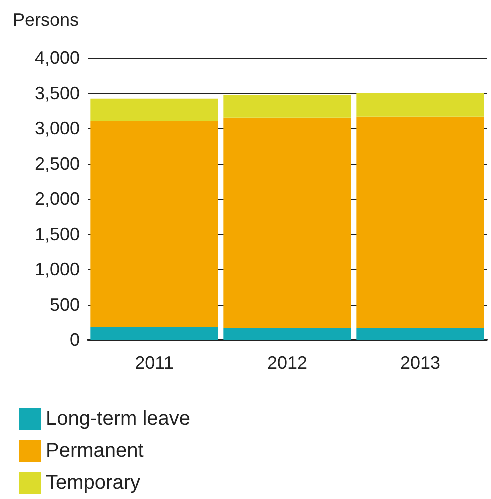 The width and height of the screenshot is (491, 499). Describe the element at coordinates (65, 304) in the screenshot. I see `y-tick-label: 500` at that location.